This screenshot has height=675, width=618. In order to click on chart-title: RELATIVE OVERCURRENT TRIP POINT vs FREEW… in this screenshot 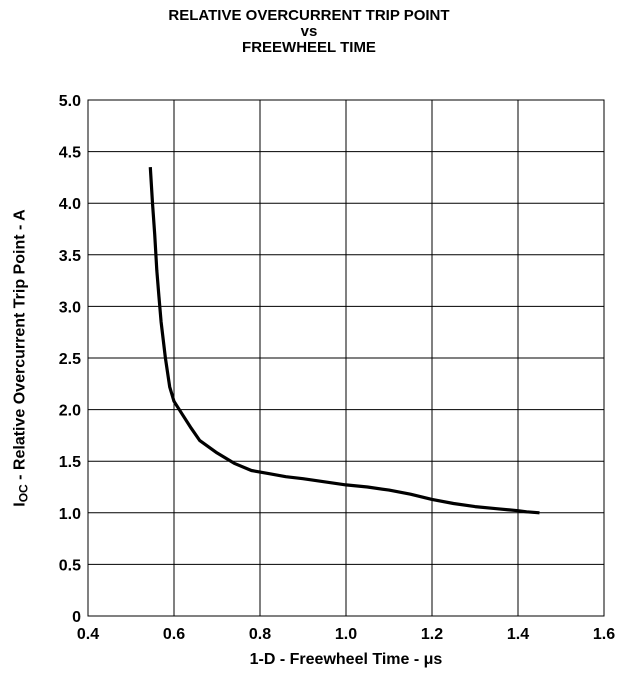, I will do `click(309, 32)`.